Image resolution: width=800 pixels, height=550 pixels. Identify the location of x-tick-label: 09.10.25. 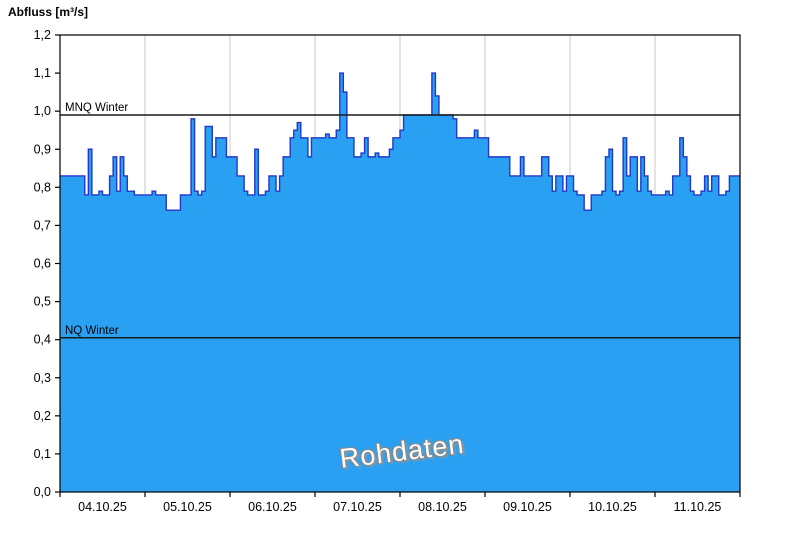
(527, 507).